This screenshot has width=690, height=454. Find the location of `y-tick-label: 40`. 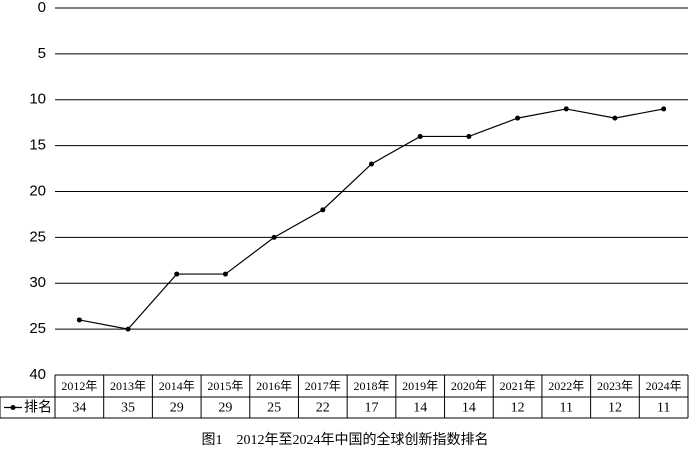

y-tick-label: 40 is located at coordinates (37, 374).